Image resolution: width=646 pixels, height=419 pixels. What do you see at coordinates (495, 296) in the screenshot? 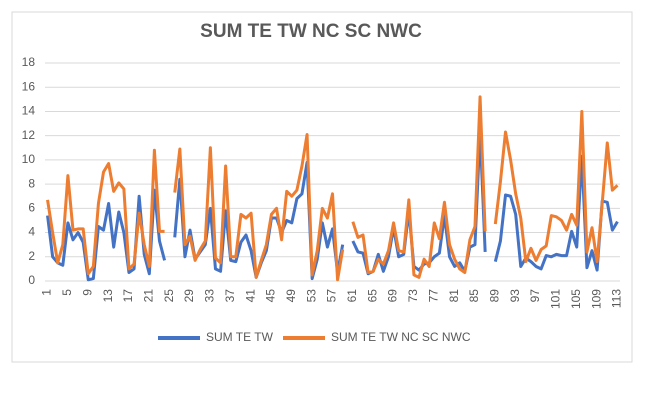
I see `x-tick-label: 89` at bounding box center [495, 296].